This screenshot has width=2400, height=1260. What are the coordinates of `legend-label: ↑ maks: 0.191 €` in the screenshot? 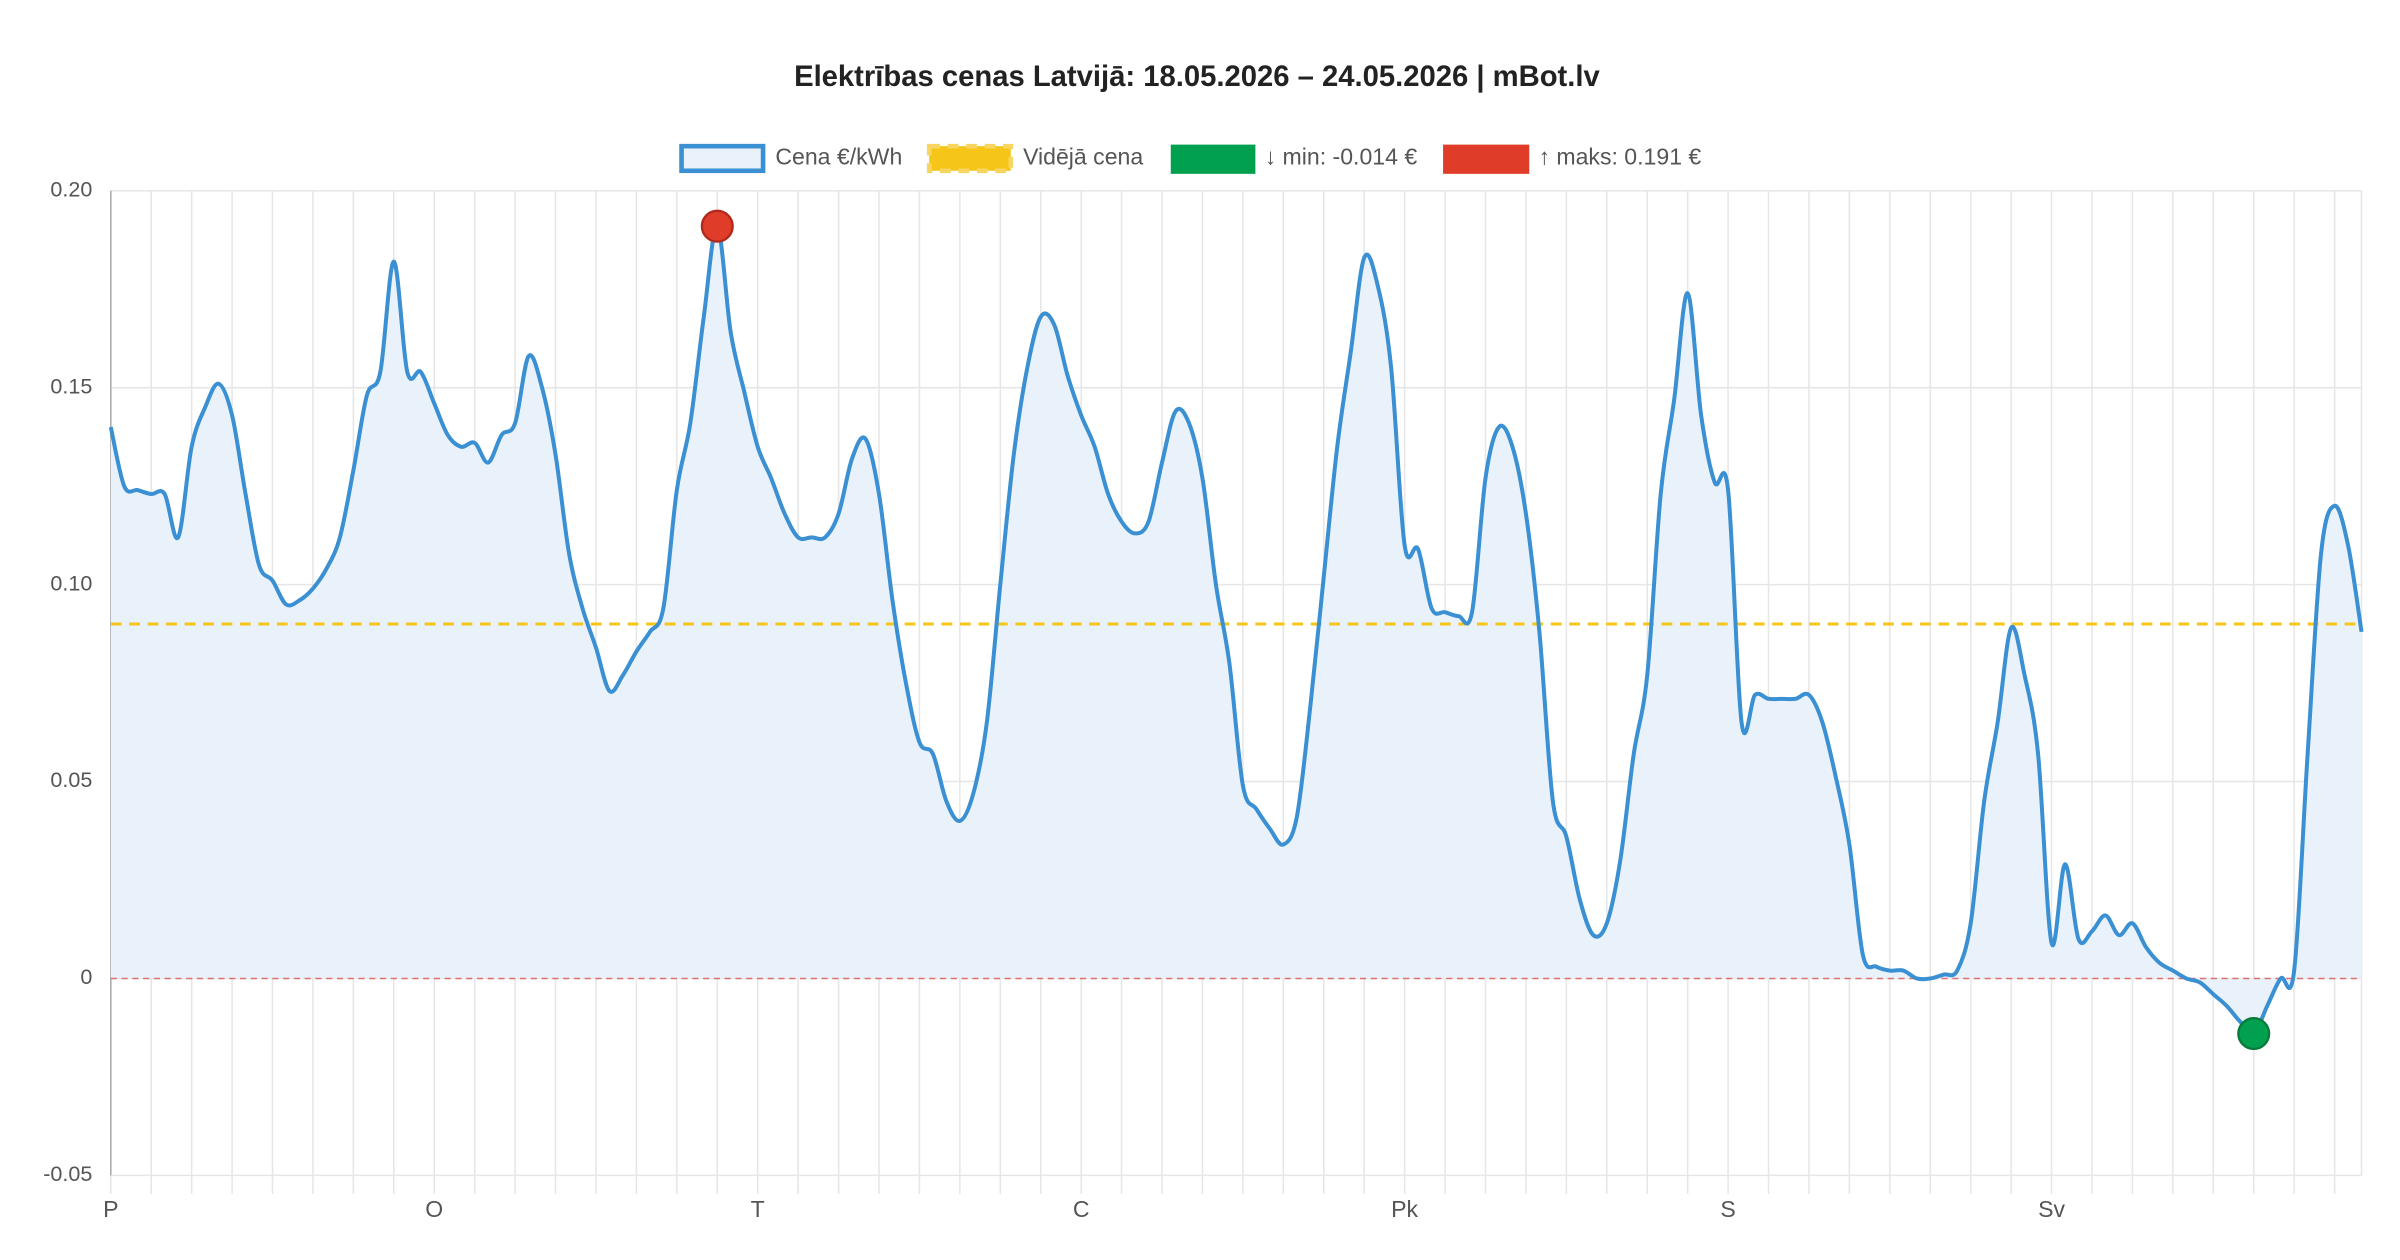 It's located at (1619, 157).